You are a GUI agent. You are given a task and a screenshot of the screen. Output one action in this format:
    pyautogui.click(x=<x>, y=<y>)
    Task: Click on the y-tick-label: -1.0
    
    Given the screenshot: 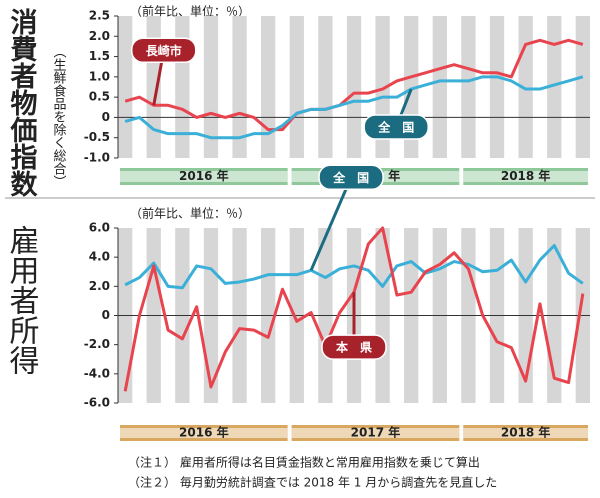 What is the action you would take?
    pyautogui.click(x=97, y=158)
    